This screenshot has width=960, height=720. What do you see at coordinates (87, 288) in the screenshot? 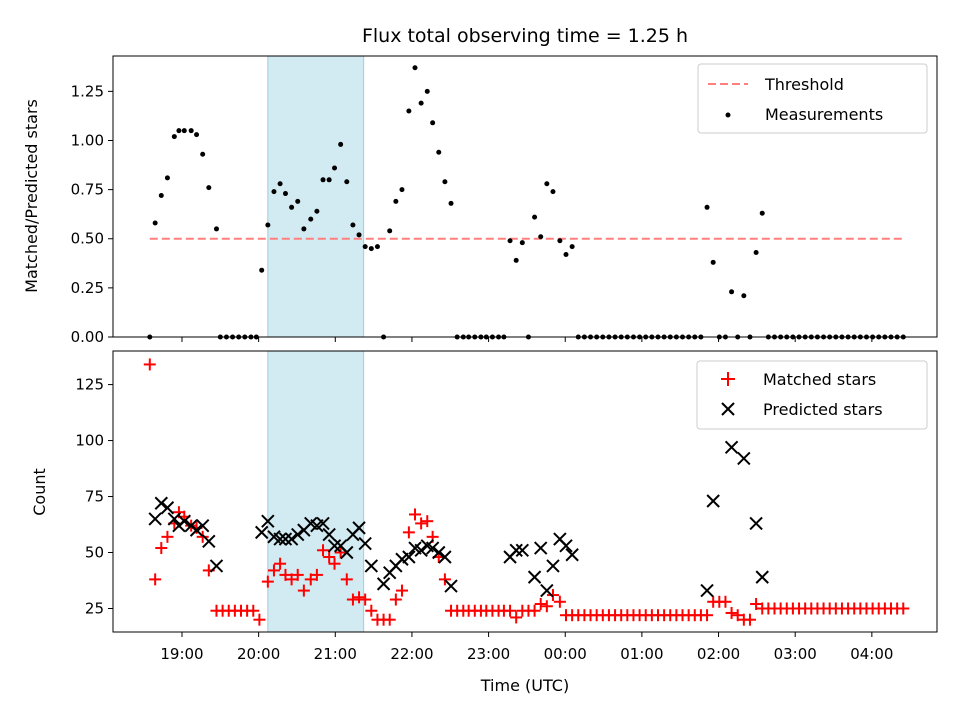
I see `ratio-y-tick-label: 0.25` at bounding box center [87, 288].